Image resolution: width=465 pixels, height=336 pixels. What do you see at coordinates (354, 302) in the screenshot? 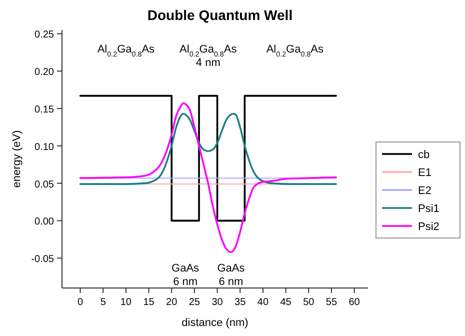
I see `x-tick-label: 60` at bounding box center [354, 302].